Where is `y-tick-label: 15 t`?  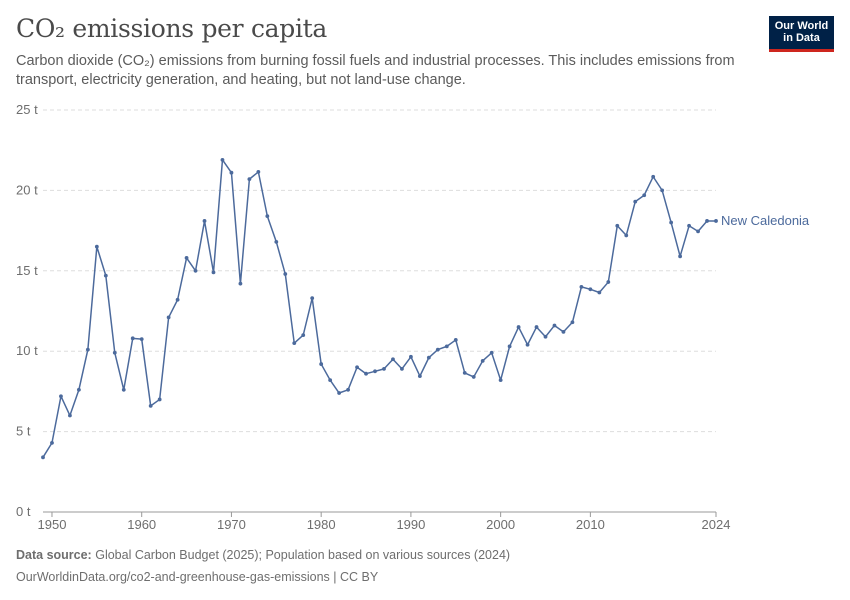 y-tick-label: 15 t is located at coordinates (27, 270).